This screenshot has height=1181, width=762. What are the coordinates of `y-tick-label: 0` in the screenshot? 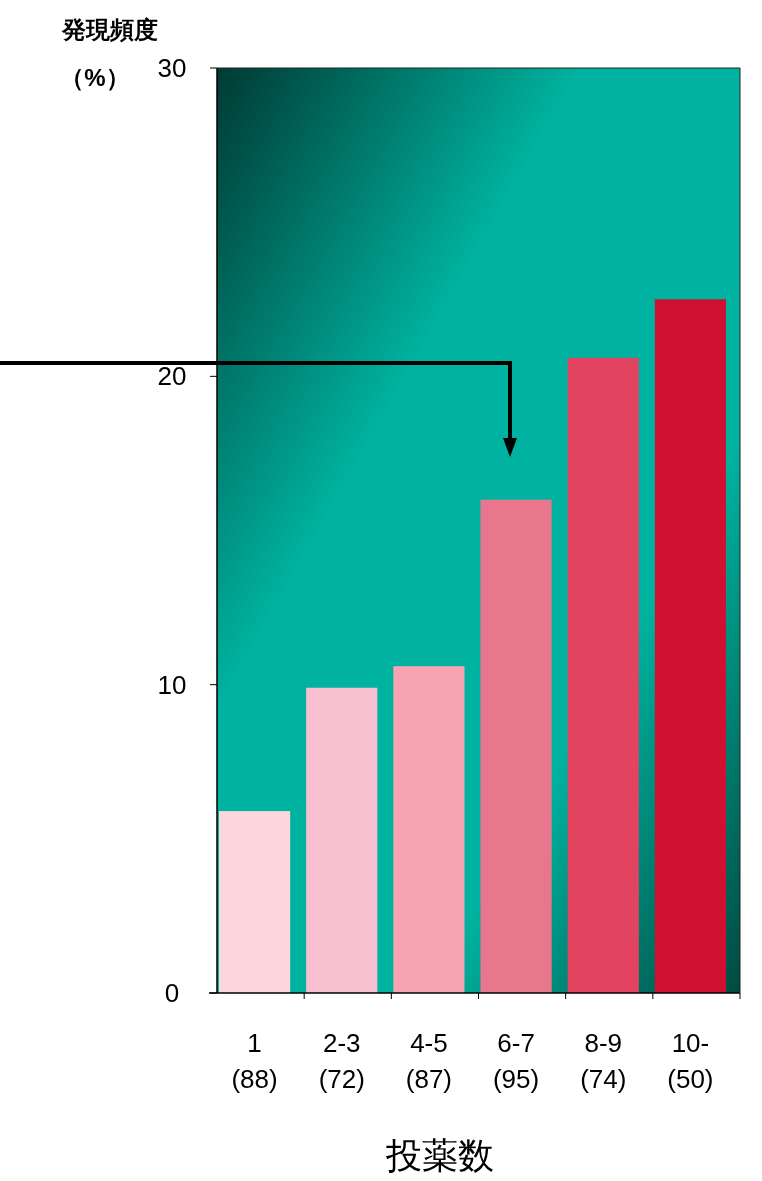 It's located at (172, 993).